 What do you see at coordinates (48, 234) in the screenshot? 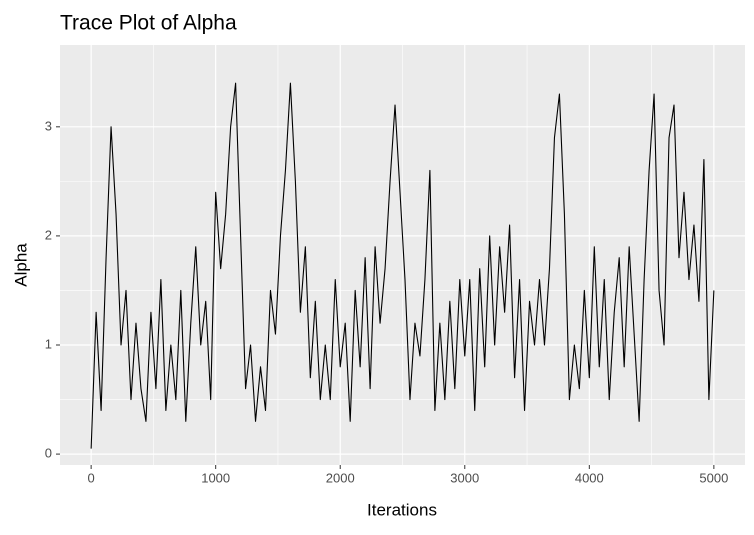
I see `y-tick-label: 2` at bounding box center [48, 234].